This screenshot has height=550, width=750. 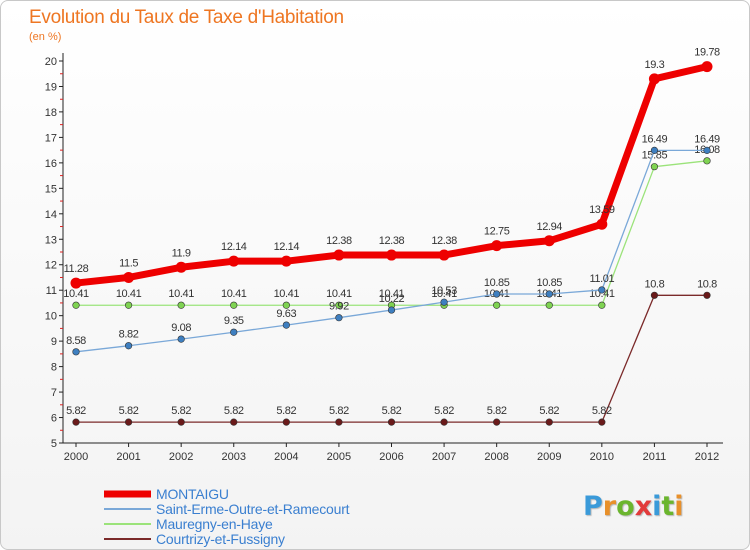 I want to click on y-tick-label: 18, so click(x=51, y=113).